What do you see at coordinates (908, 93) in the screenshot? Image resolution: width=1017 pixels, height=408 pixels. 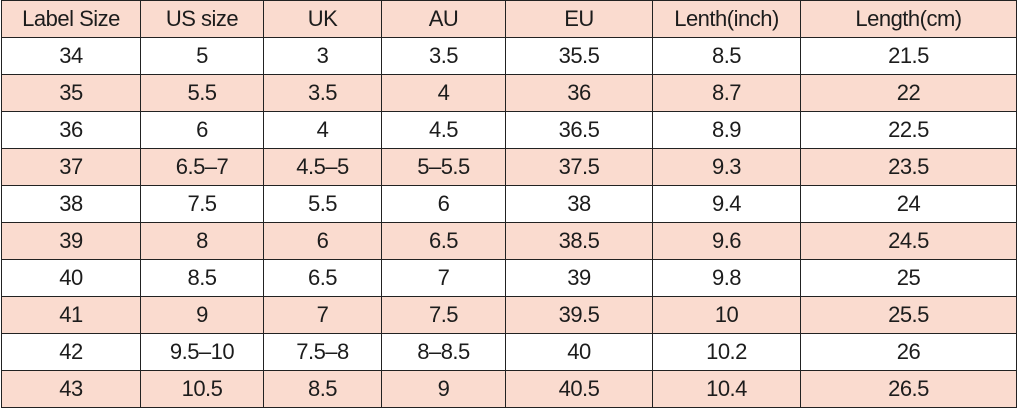 I see `table-cell: 22` at bounding box center [908, 93].